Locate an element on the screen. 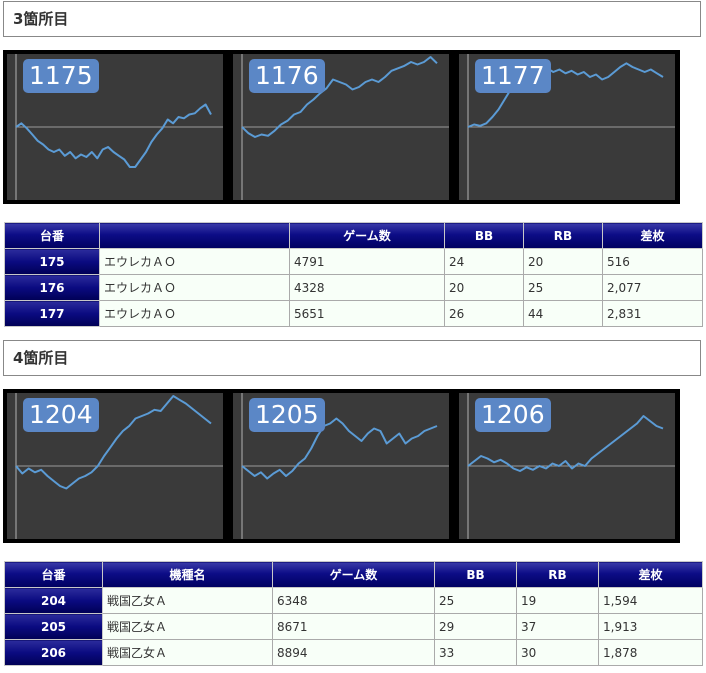 The height and width of the screenshot is (673, 706). table-row: 204 戦国乙女Ａ 6348 25 19 1,594 is located at coordinates (353, 600).